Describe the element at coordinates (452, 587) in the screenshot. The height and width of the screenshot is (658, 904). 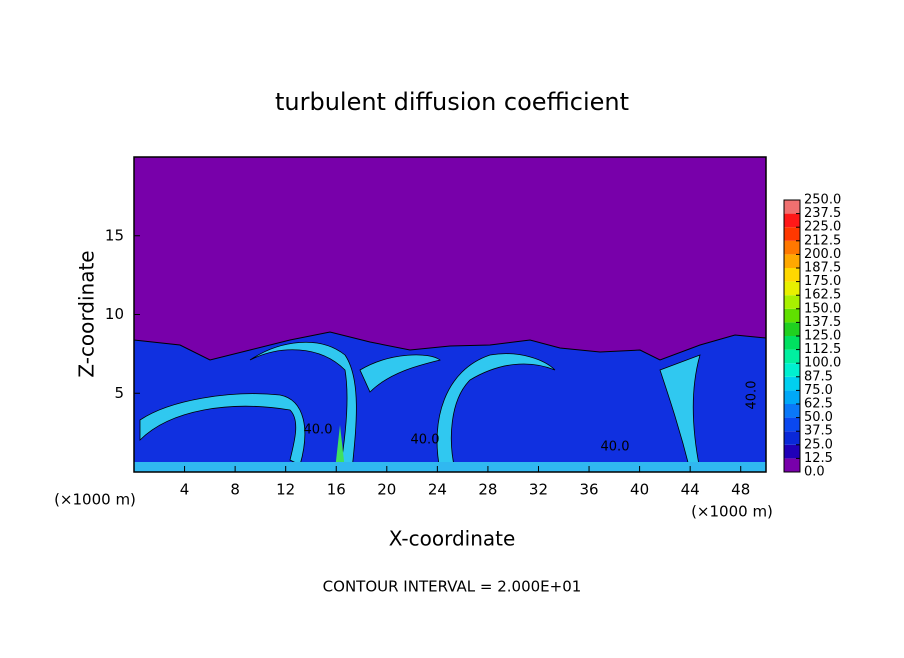
I see `footer: CONTOUR INTERVAL = 2.000E+01` at that location.